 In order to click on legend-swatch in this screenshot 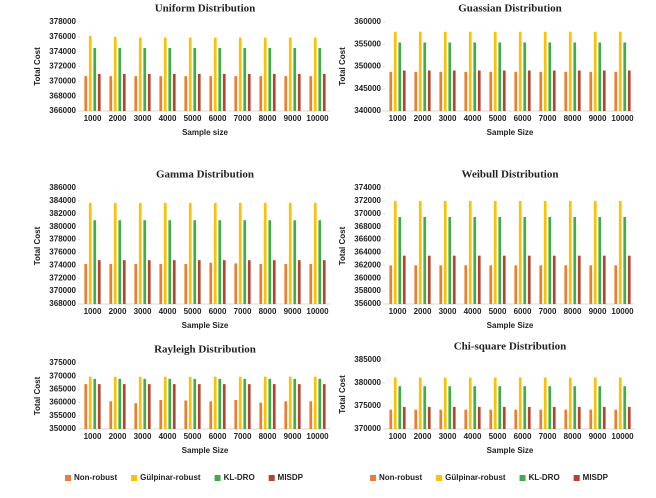, I will do `click(134, 478)`.